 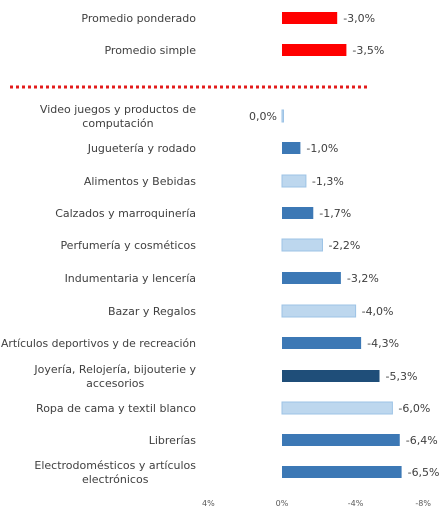 I want to click on category-label: Promedio simple, so click(x=150, y=50).